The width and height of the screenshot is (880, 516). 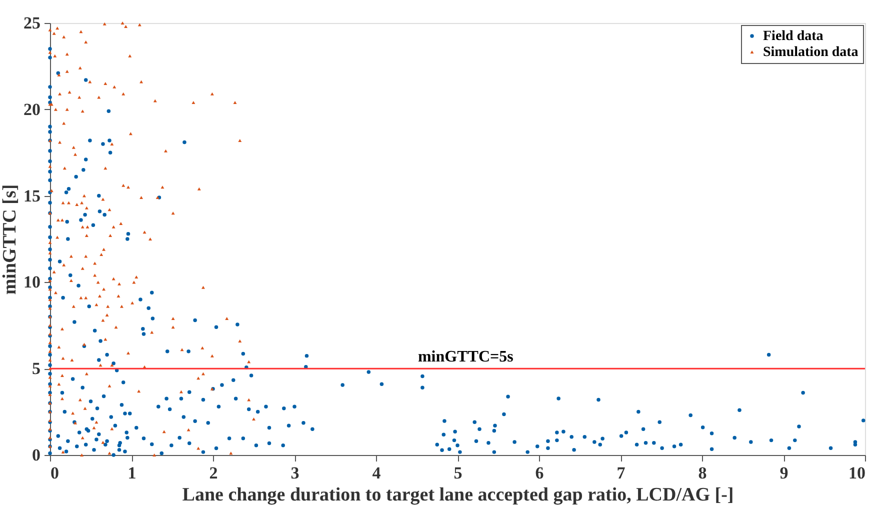 I want to click on y-tick-label: 20, so click(x=32, y=109).